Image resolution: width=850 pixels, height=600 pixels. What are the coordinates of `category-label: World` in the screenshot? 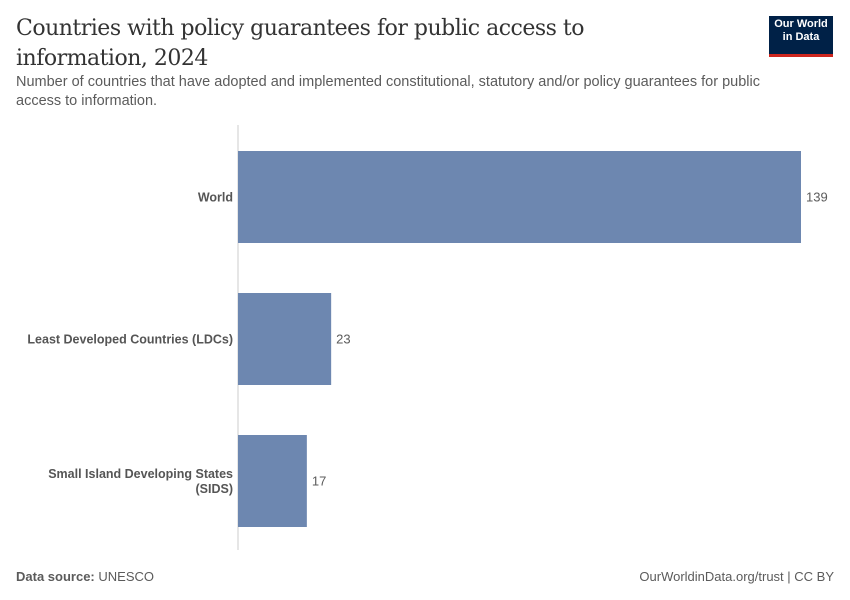 It's located at (215, 198).